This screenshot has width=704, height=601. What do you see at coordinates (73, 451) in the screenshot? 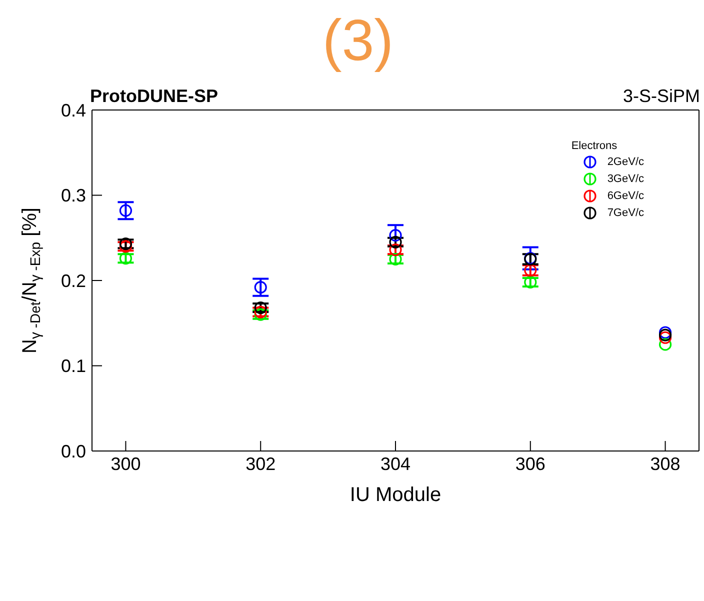
I see `y-tick-label: 0.0` at bounding box center [73, 451].